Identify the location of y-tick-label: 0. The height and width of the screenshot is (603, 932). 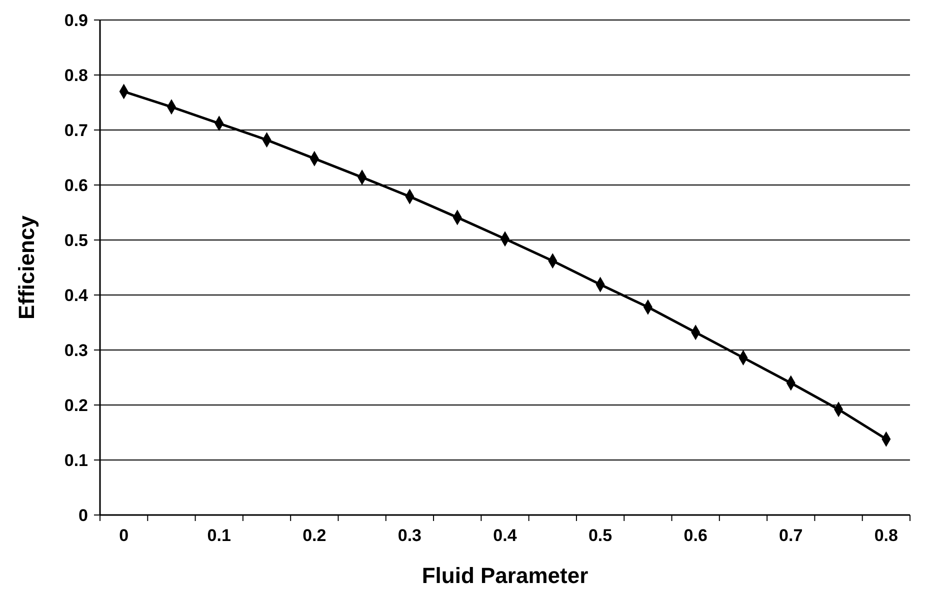
(83, 515).